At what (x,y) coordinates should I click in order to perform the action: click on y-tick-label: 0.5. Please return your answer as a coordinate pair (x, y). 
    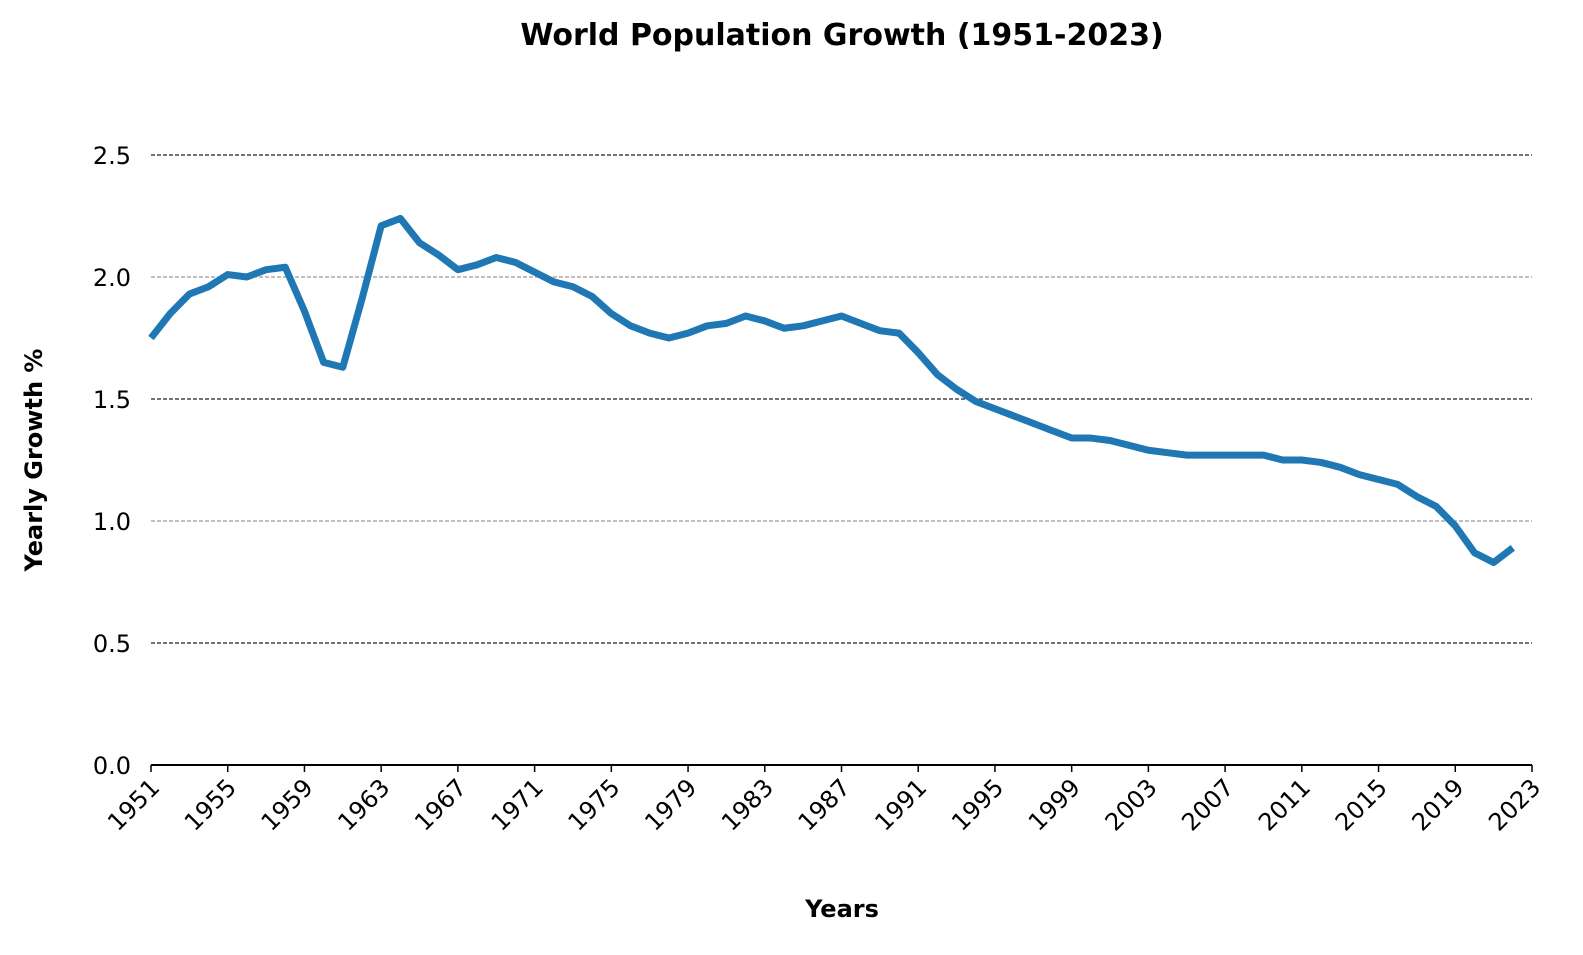
    Looking at the image, I should click on (112, 644).